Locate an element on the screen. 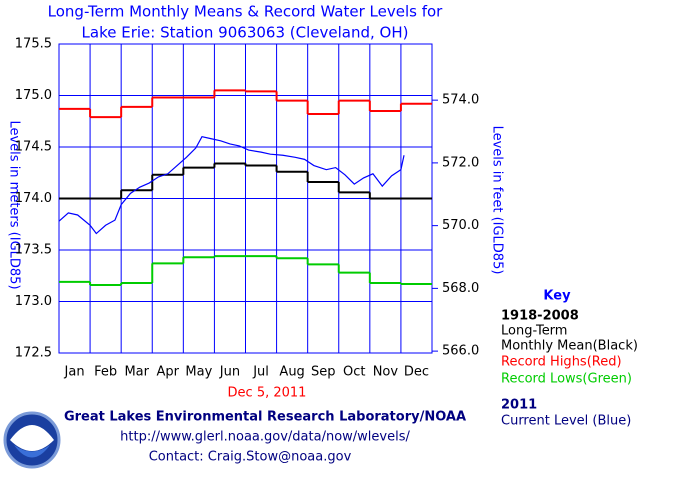  x-tick-label: May is located at coordinates (198, 372).